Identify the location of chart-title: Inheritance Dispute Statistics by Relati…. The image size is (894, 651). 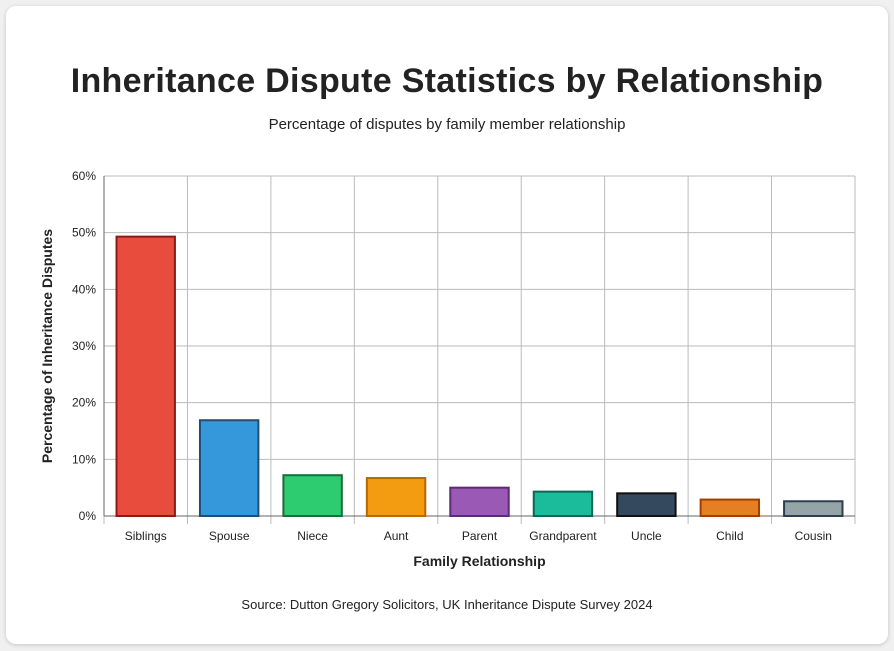
(447, 81).